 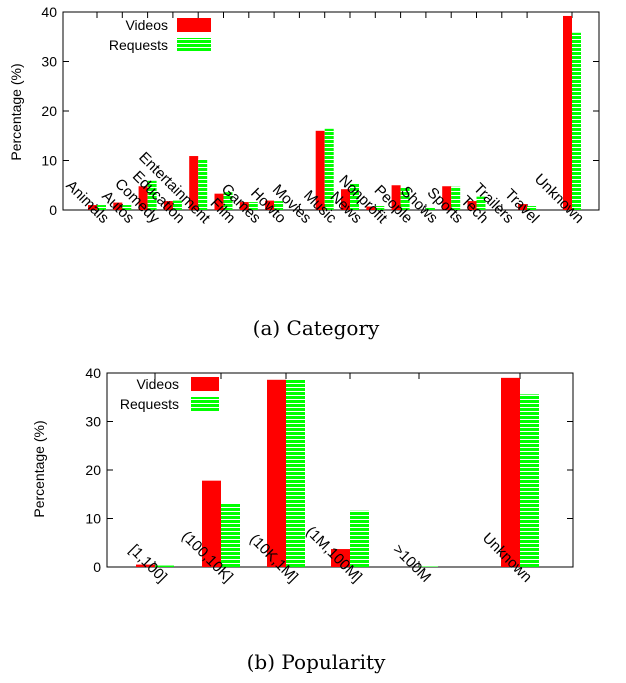 I want to click on chart-caption: (b) Popularity, so click(x=316, y=662).